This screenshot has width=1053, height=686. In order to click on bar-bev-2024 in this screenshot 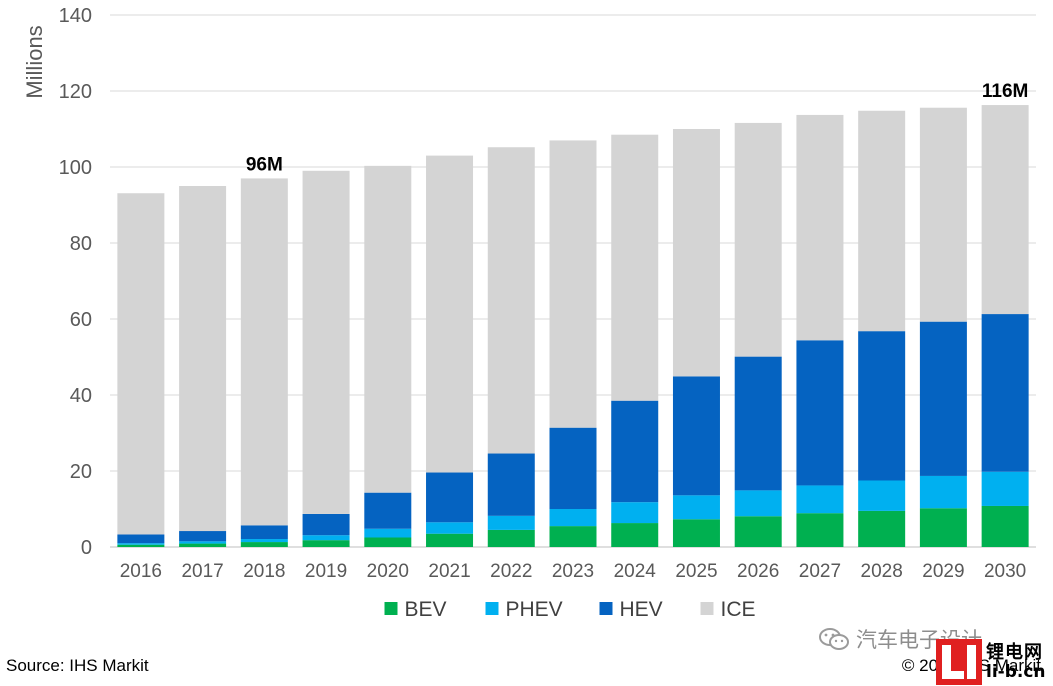, I will do `click(635, 535)`.